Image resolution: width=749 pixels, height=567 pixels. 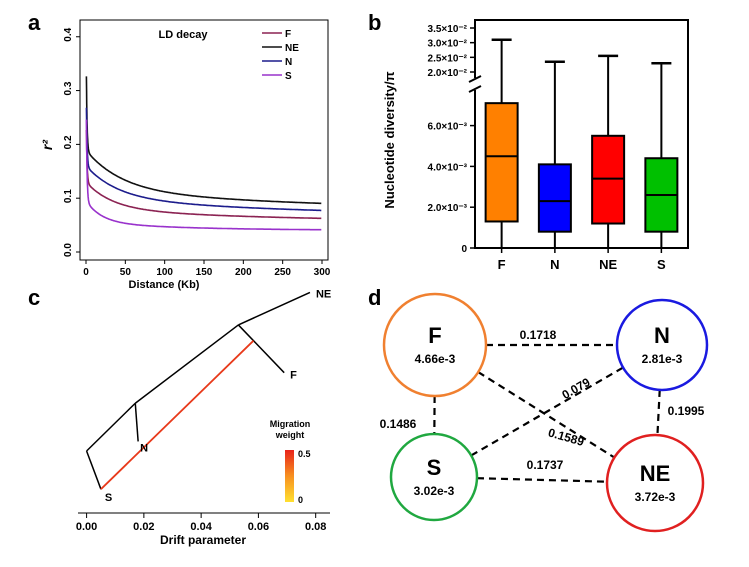 What do you see at coordinates (203, 540) in the screenshot?
I see `x-axis-title: Drift parameter` at bounding box center [203, 540].